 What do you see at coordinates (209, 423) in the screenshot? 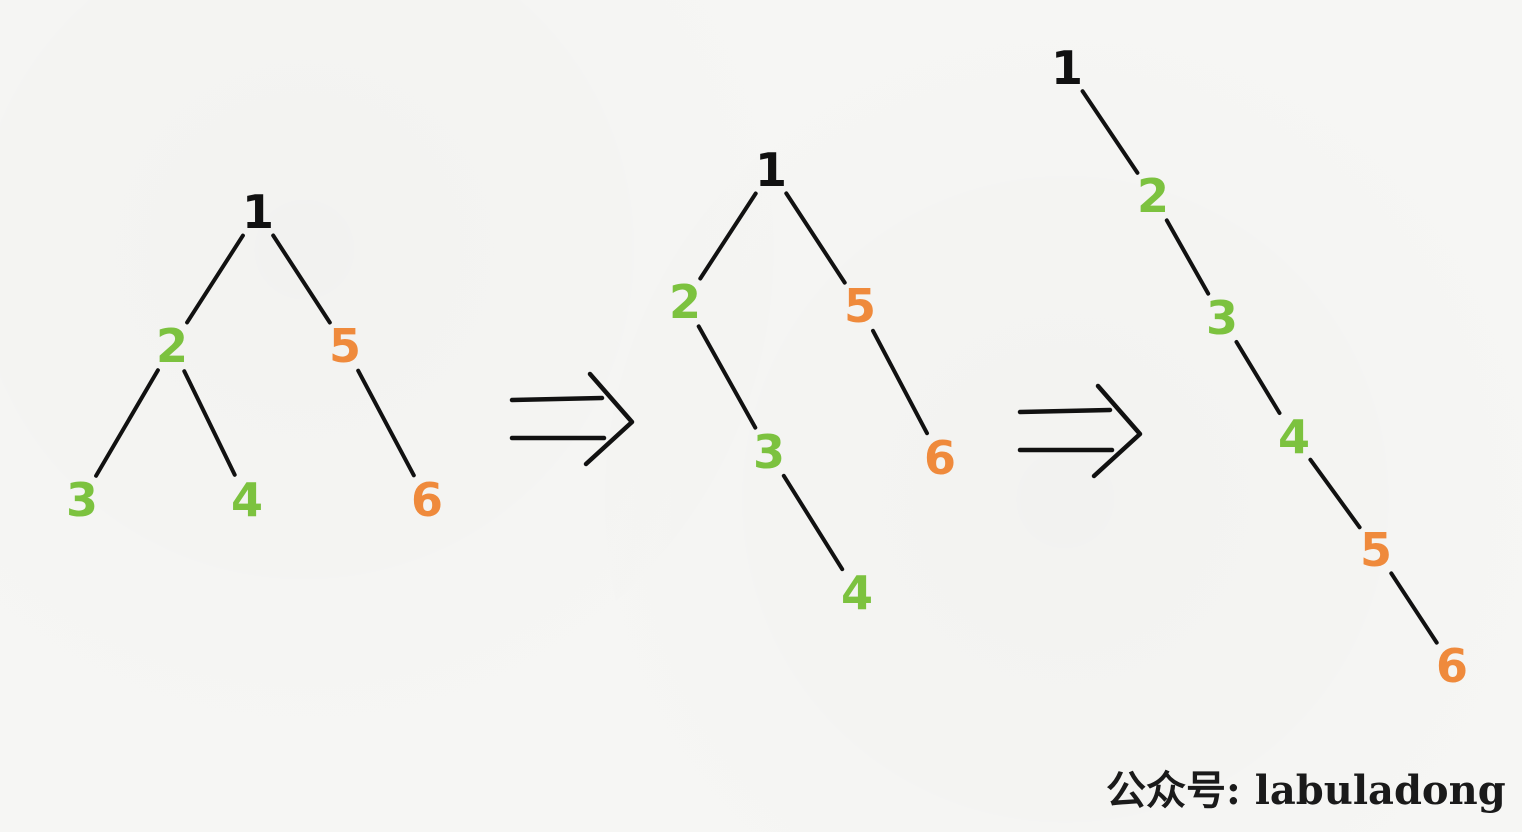
I see `edge-n2-n4` at bounding box center [209, 423].